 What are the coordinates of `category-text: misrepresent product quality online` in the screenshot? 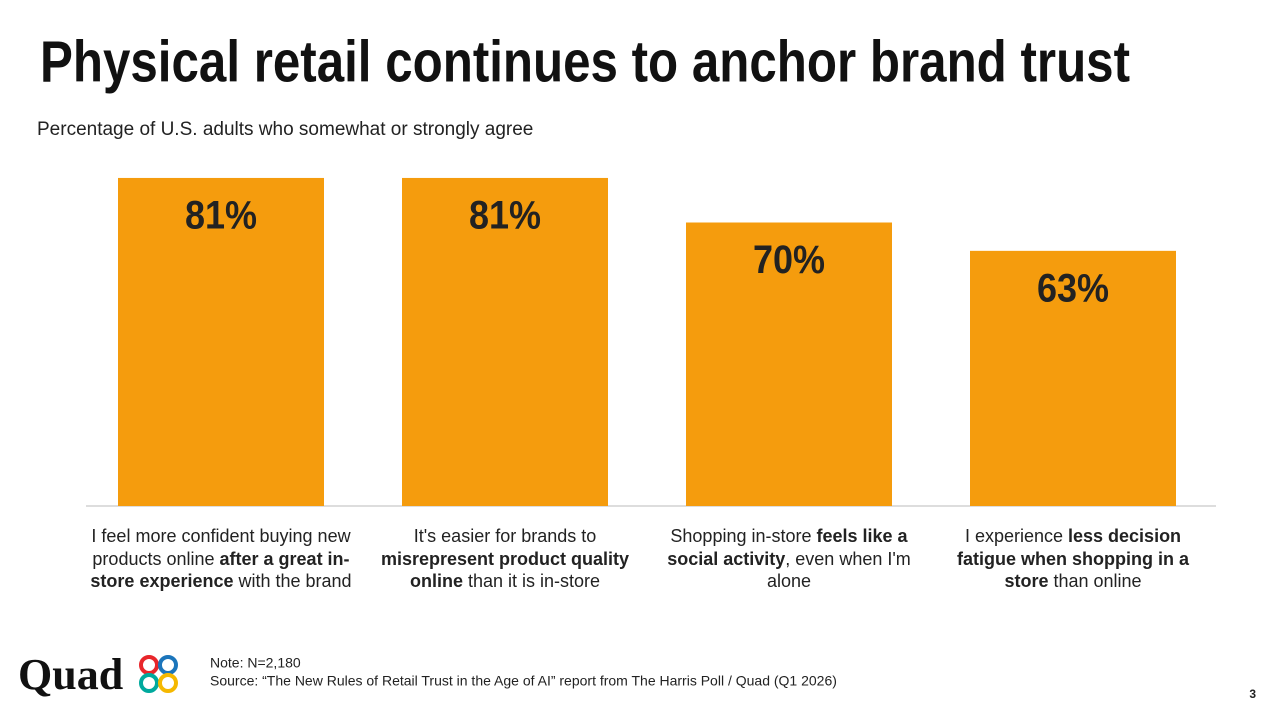 It's located at (505, 570).